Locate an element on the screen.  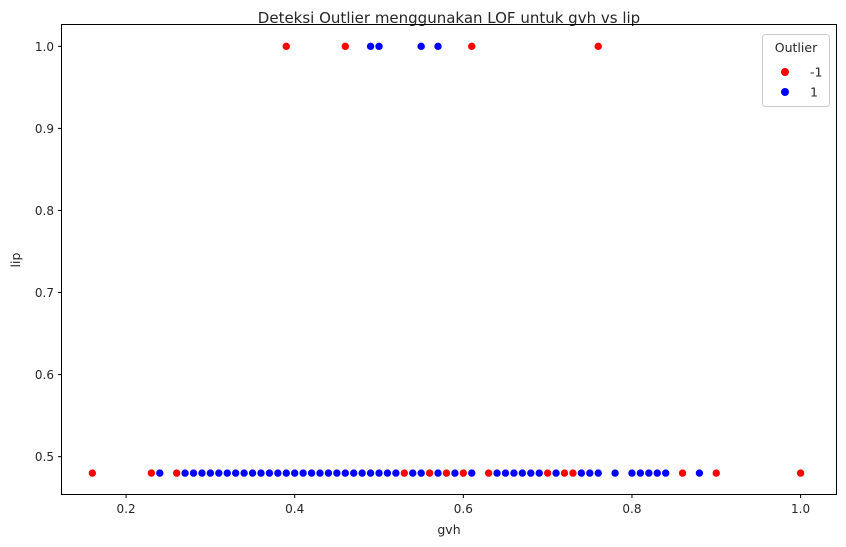
x-tick-label: 0.2 is located at coordinates (126, 509).